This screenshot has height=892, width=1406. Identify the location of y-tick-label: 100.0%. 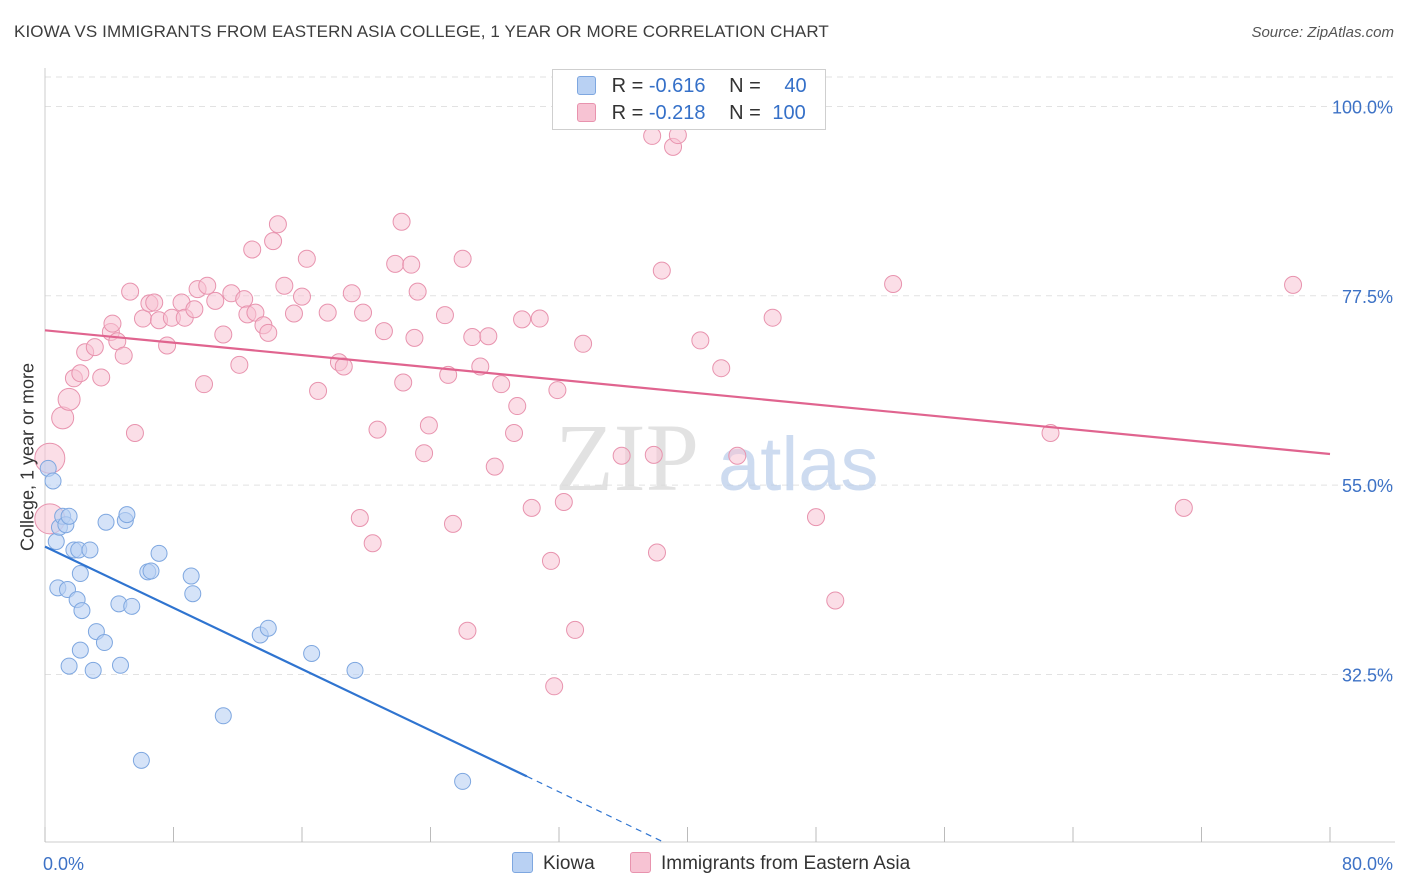
(1362, 107).